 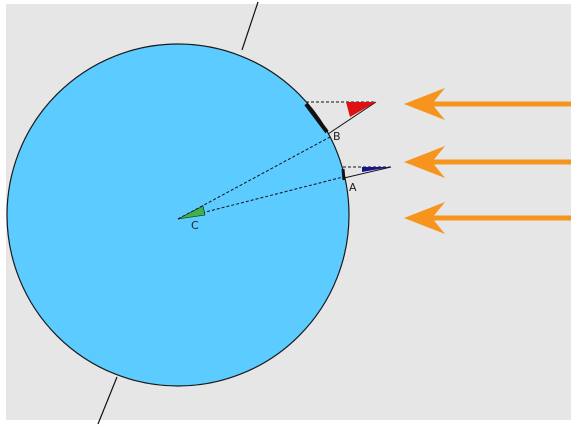 I want to click on radius-line-b, so click(x=254, y=178).